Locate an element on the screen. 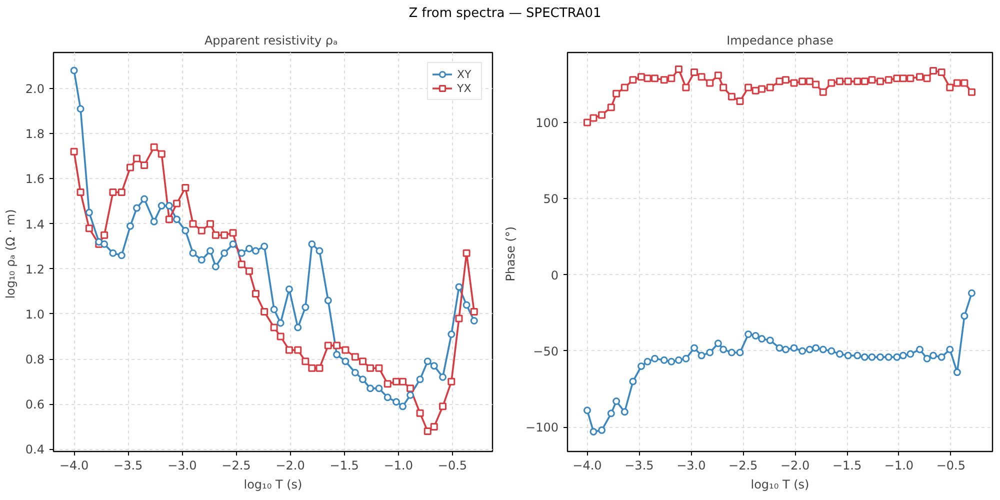 The width and height of the screenshot is (1000, 500). y-tick-label: 2.0 is located at coordinates (35, 89).